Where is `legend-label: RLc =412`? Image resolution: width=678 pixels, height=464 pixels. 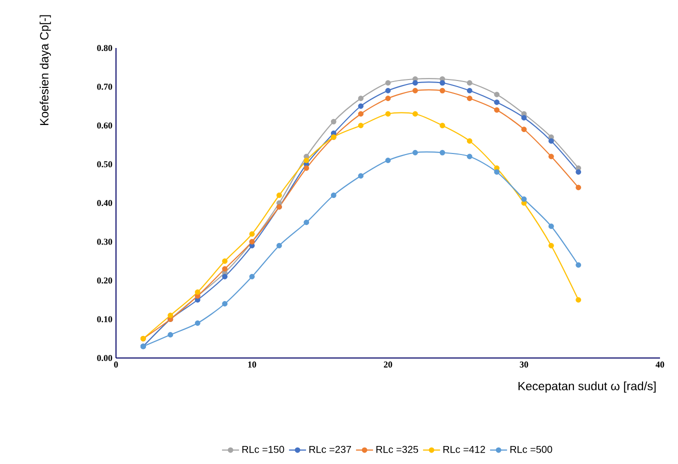 legend-label: RLc =412 is located at coordinates (464, 449).